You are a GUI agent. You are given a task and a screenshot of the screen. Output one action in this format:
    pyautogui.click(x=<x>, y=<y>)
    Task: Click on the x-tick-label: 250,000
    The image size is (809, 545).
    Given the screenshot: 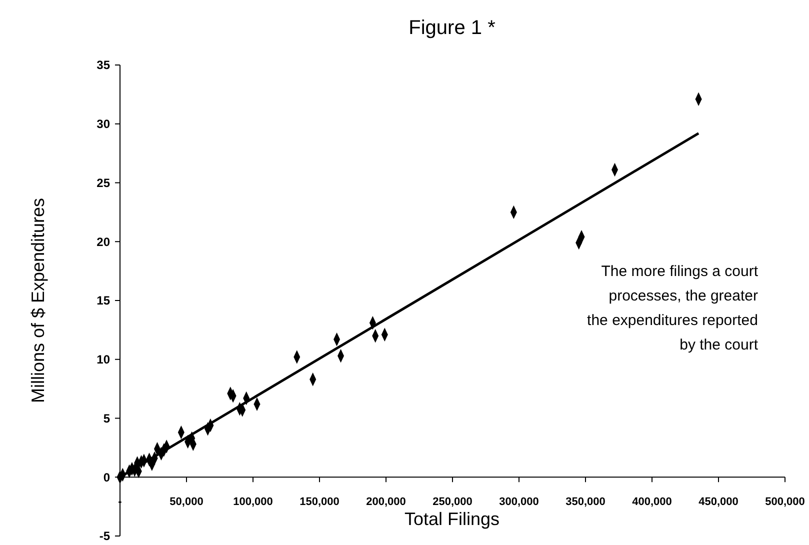 What is the action you would take?
    pyautogui.click(x=452, y=502)
    